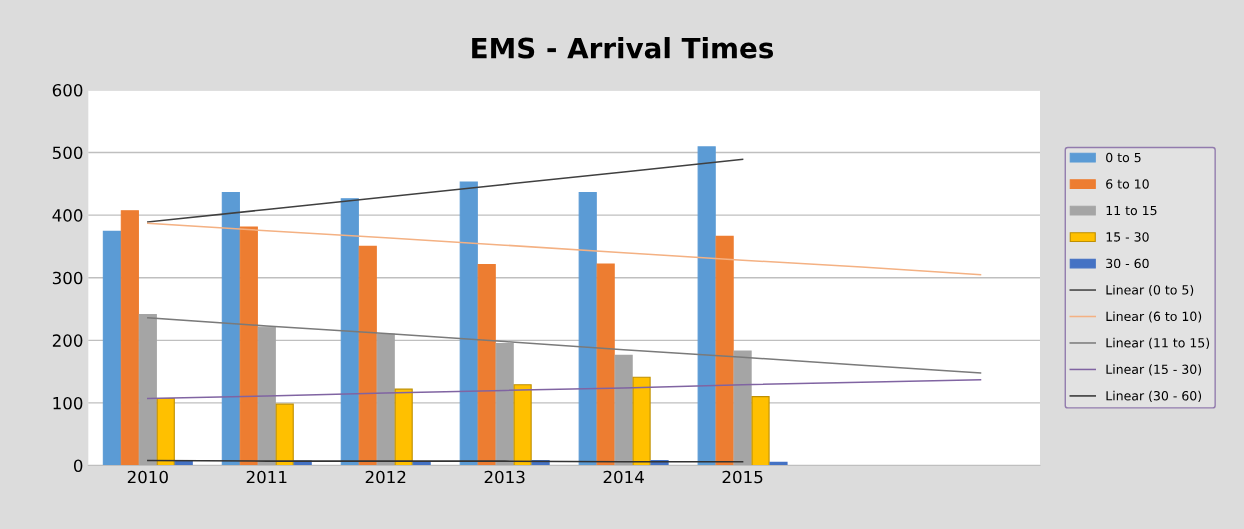 Image resolution: width=1244 pixels, height=529 pixels. I want to click on legend-label: 30 - 60, so click(1127, 263).